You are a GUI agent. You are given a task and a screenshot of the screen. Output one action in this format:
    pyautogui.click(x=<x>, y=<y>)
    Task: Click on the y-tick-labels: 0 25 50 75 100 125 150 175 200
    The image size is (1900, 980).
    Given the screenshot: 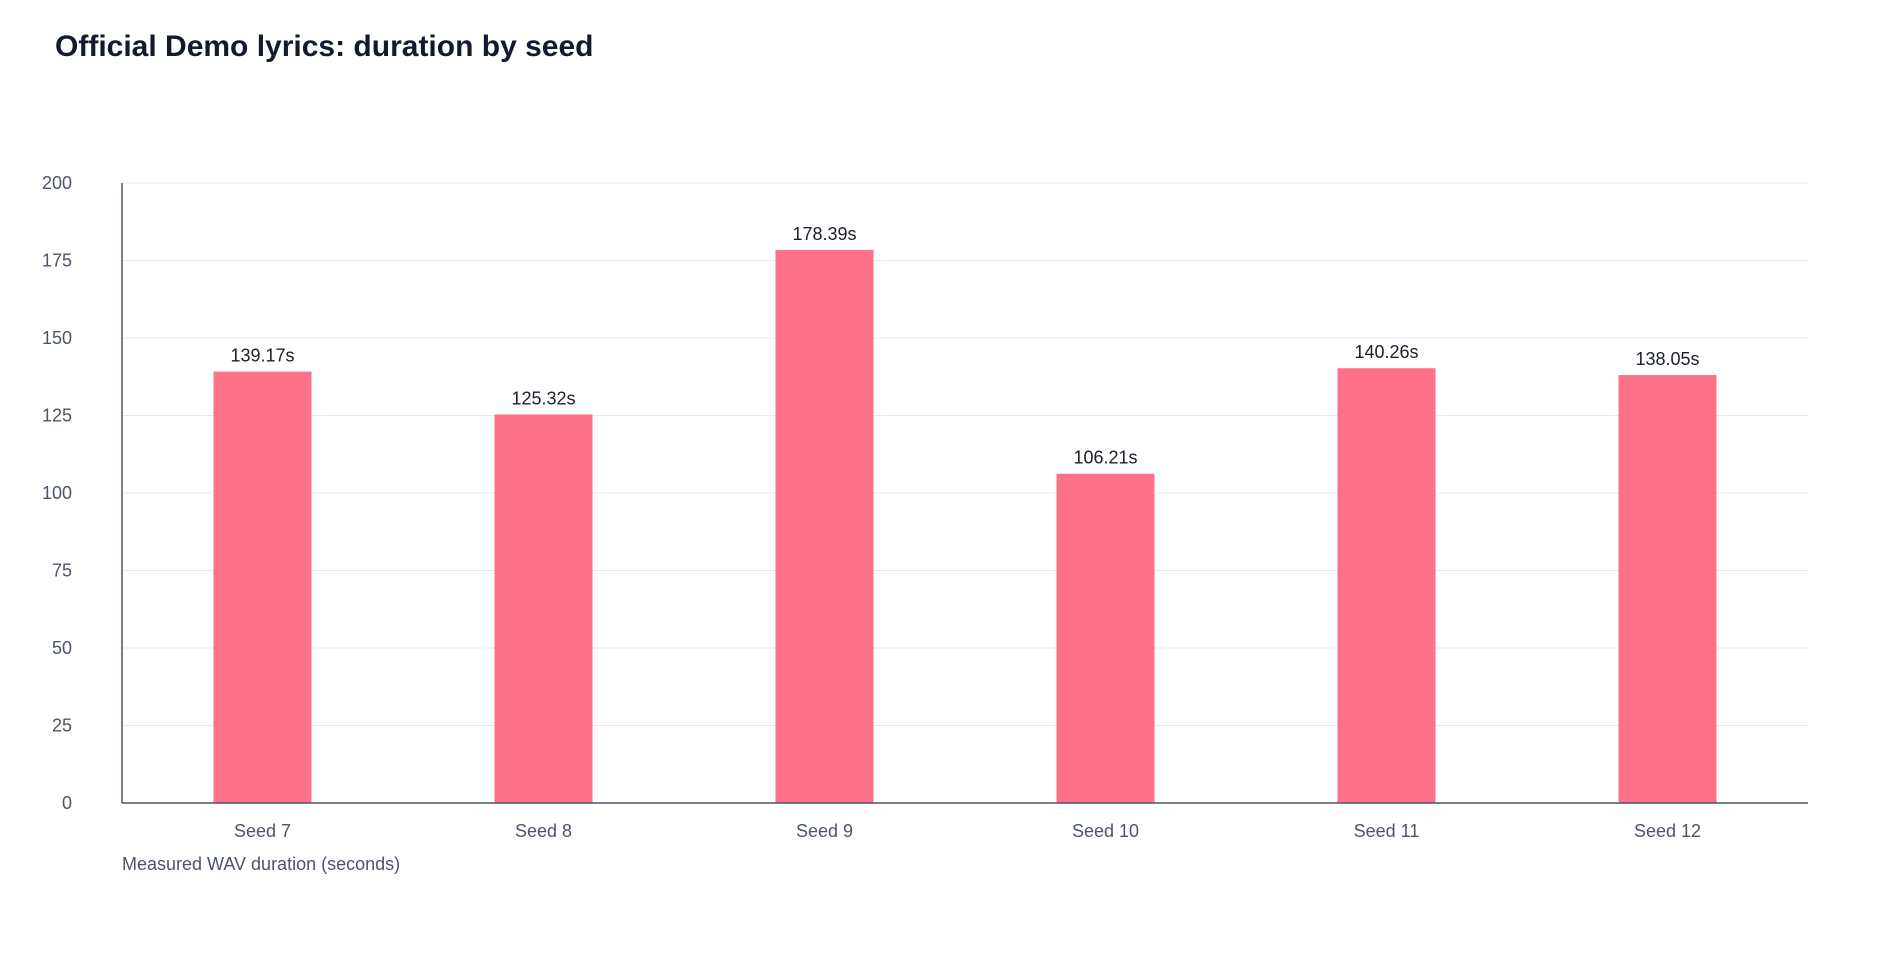 What is the action you would take?
    pyautogui.click(x=57, y=493)
    